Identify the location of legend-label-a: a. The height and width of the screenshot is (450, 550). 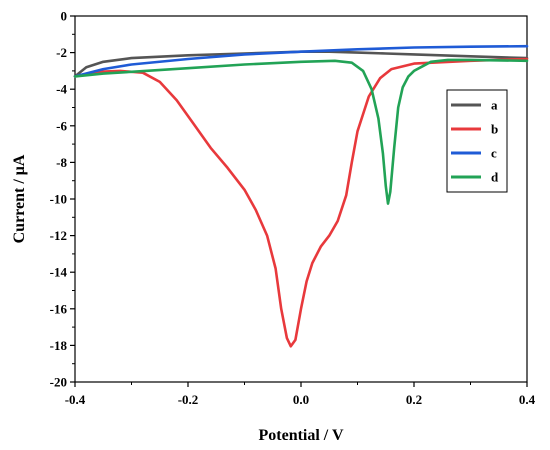
(494, 105).